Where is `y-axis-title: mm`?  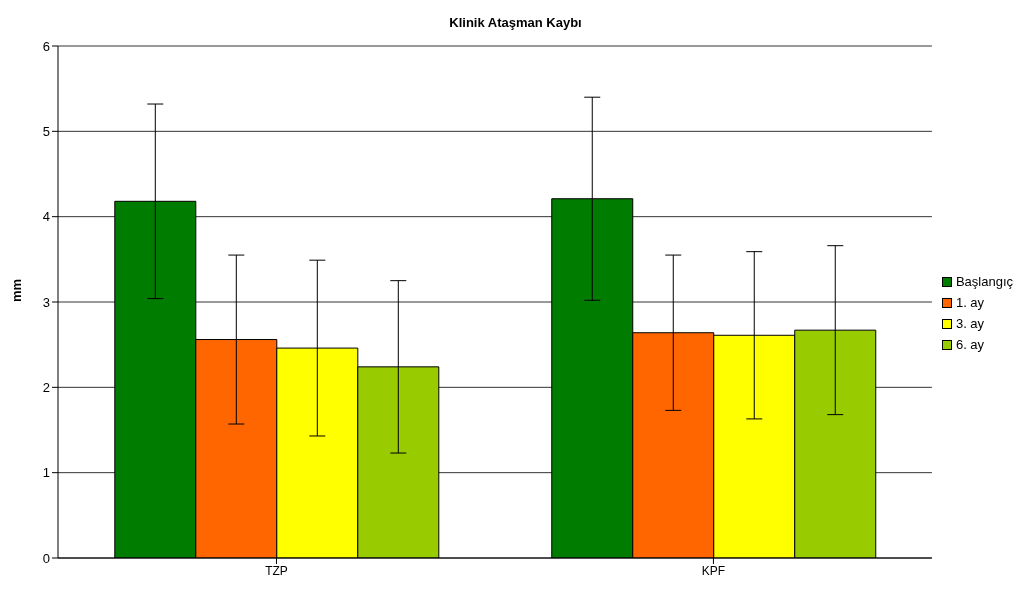
y-axis-title: mm is located at coordinates (16, 290).